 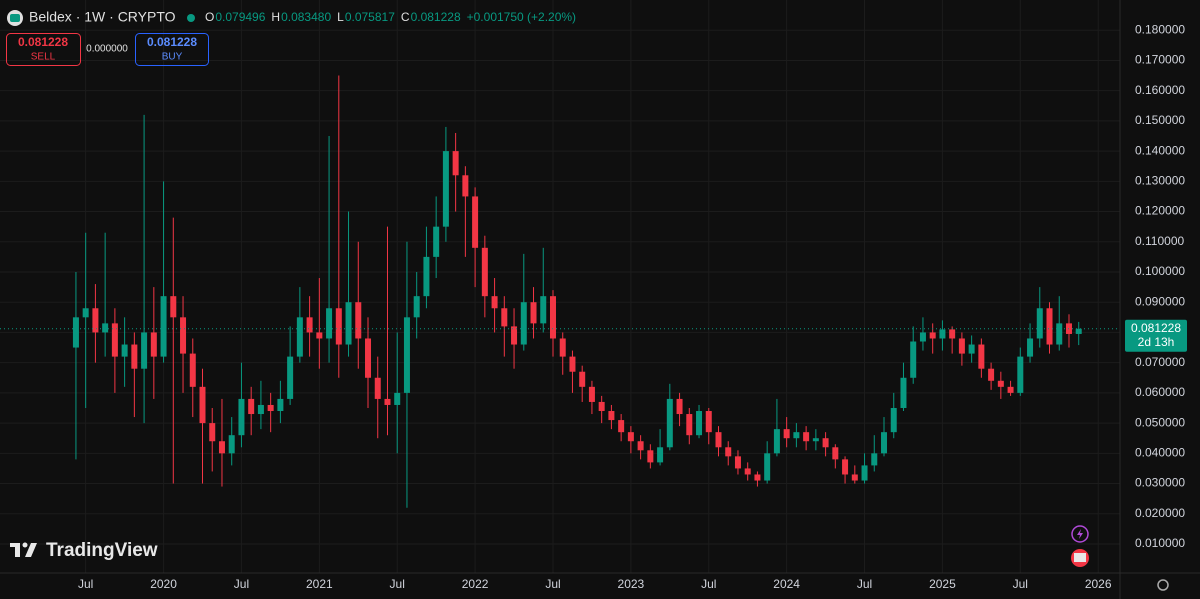 What do you see at coordinates (43, 49) in the screenshot?
I see `sell-button` at bounding box center [43, 49].